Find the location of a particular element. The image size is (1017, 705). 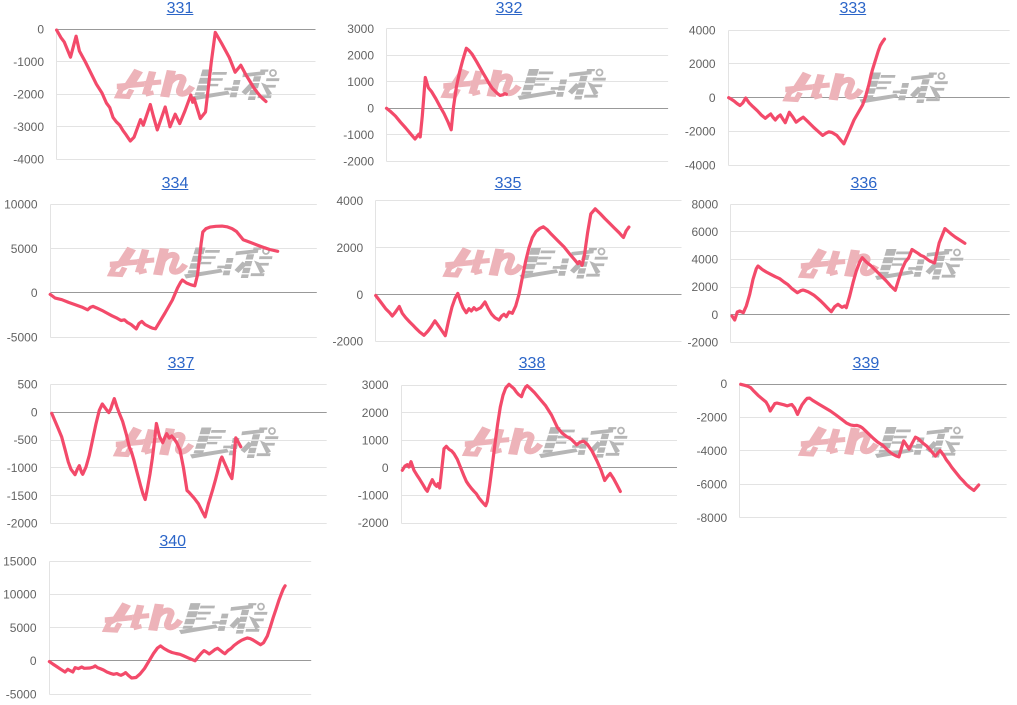

svg-text: -500 is located at coordinates (25, 440).